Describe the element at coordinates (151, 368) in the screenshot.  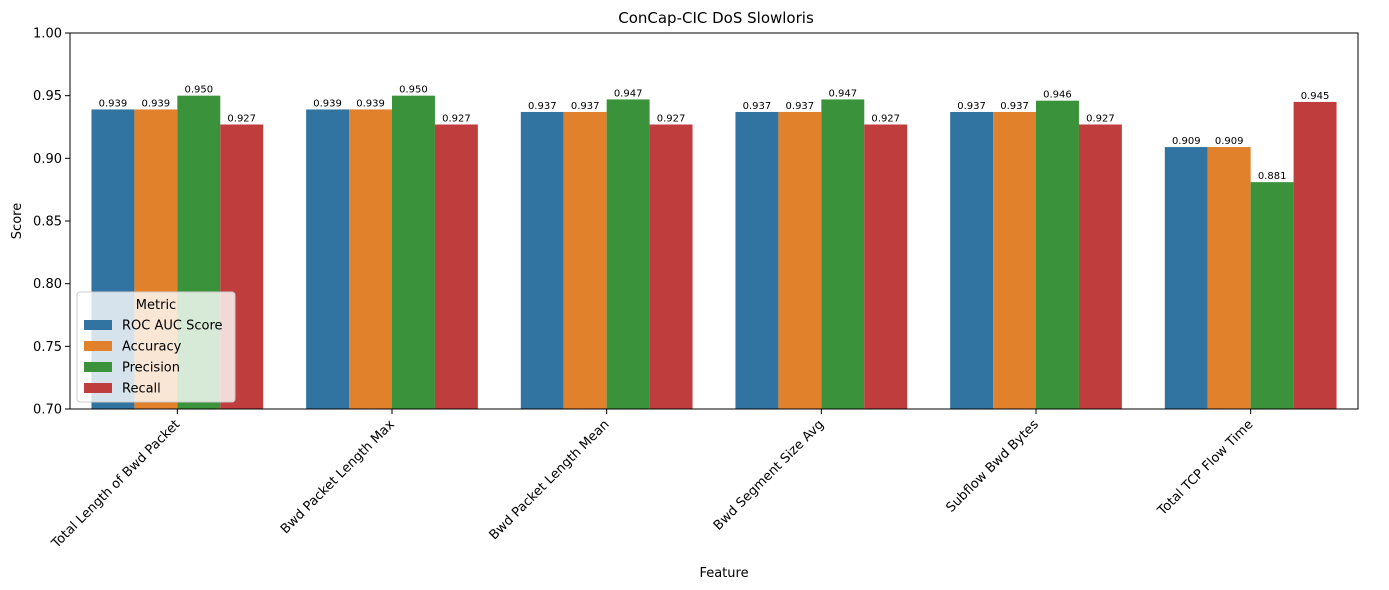
I see `legend-label: Precision` at that location.